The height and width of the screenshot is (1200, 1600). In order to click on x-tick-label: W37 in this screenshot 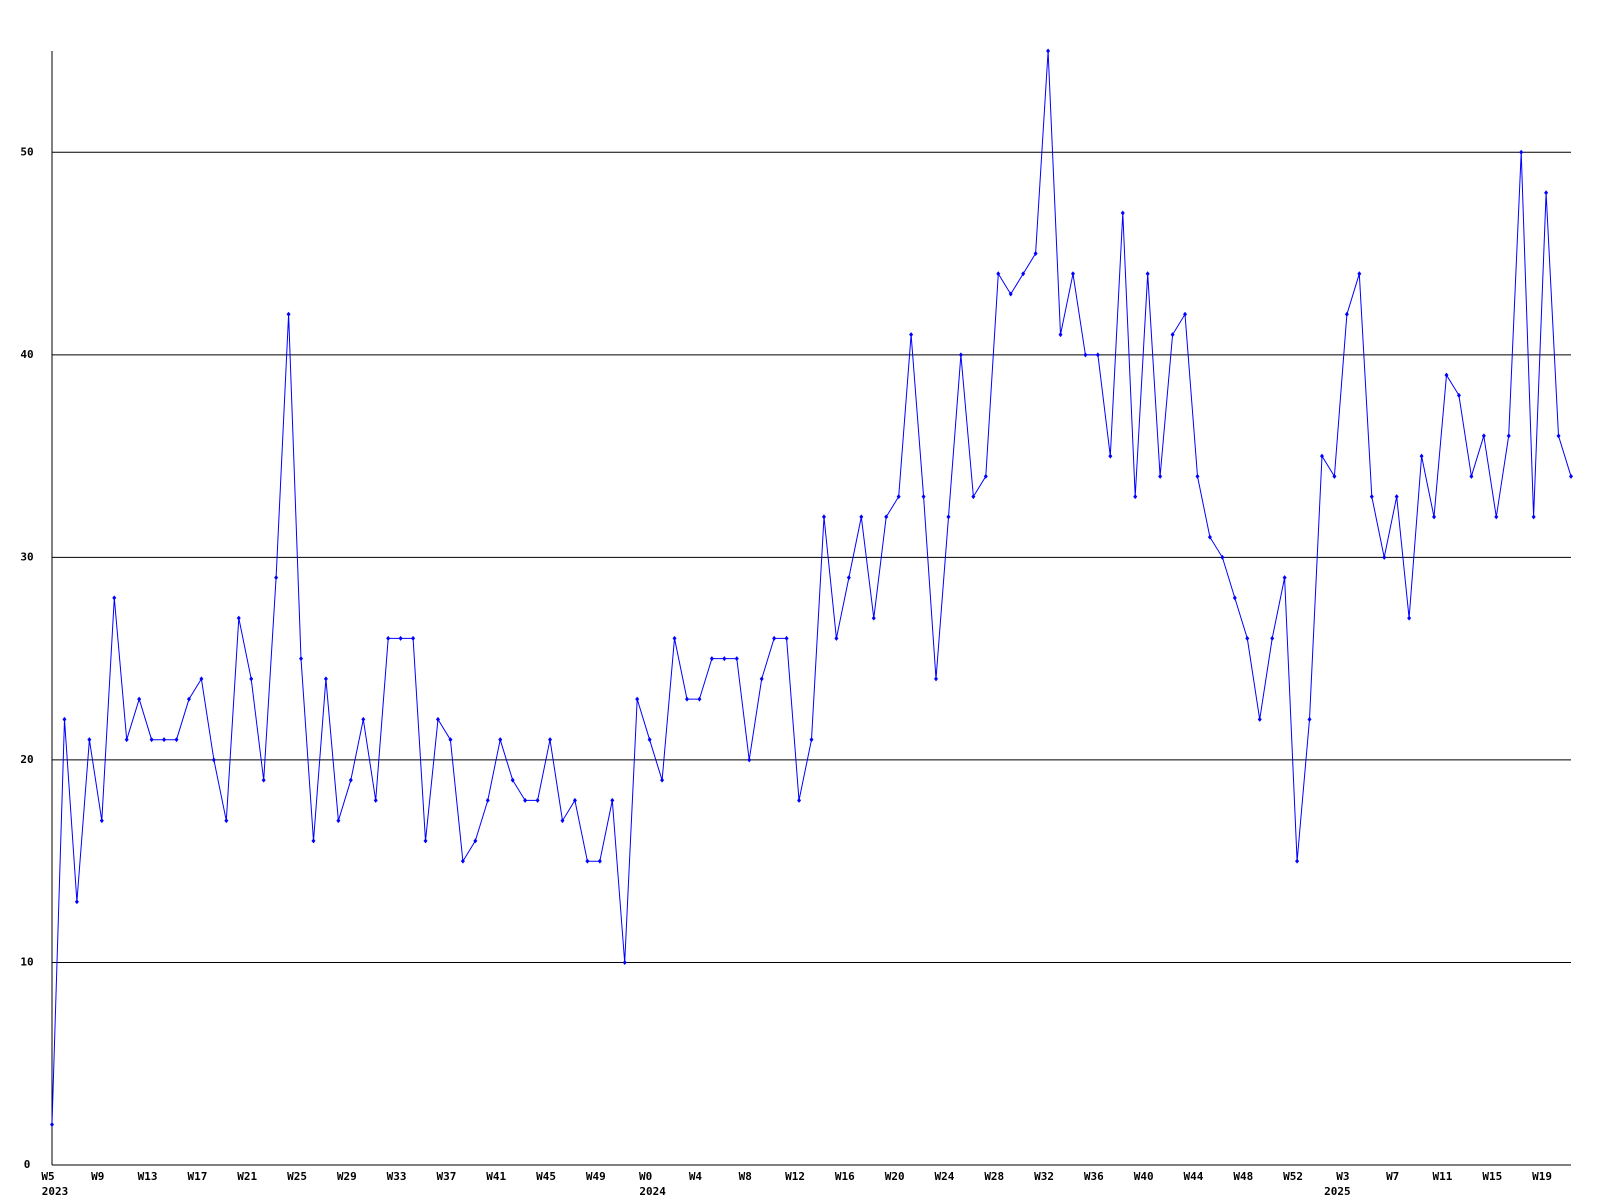, I will do `click(446, 1176)`.